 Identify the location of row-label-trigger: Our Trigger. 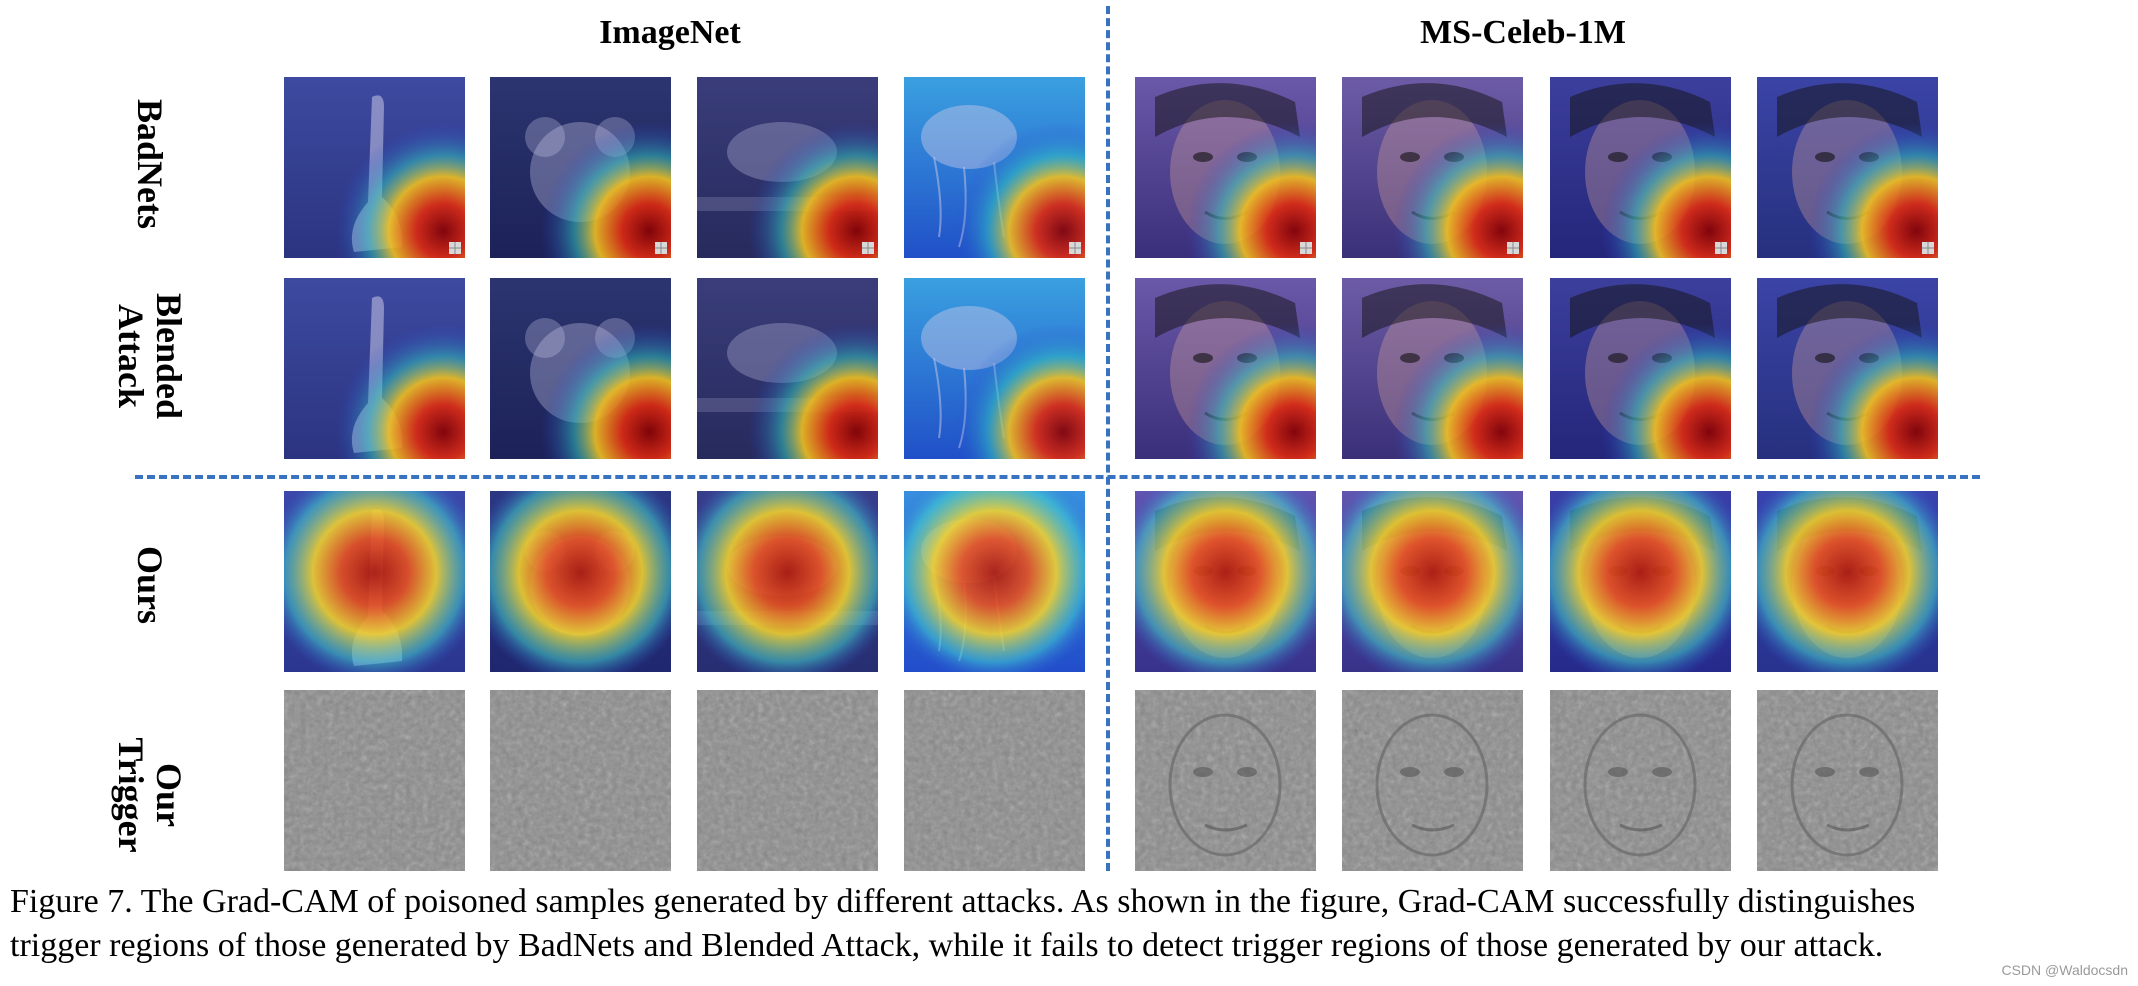
(150, 795).